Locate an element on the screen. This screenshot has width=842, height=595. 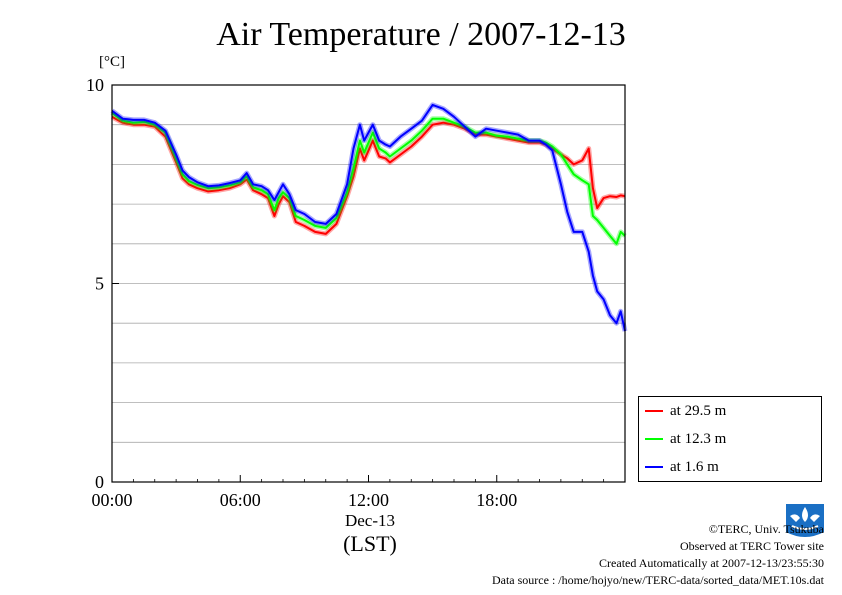
legend-label: at 1.6 m is located at coordinates (694, 466).